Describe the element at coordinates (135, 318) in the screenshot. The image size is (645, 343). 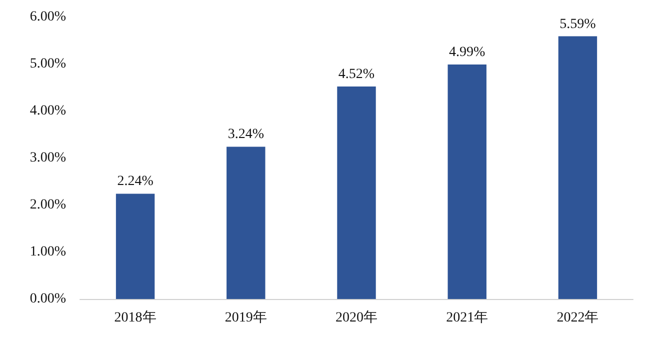
I see `x-tick-label: 2018年` at that location.